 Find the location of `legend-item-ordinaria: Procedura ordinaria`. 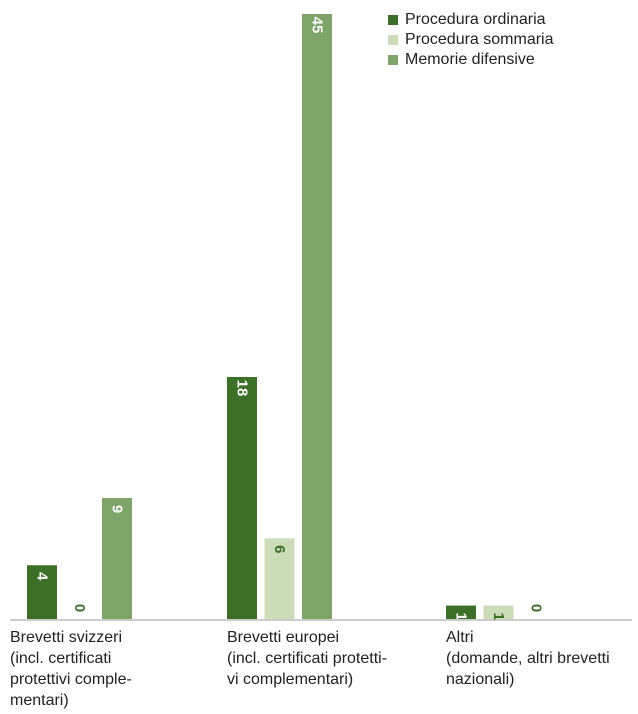

legend-item-ordinaria: Procedura ordinaria is located at coordinates (471, 20).